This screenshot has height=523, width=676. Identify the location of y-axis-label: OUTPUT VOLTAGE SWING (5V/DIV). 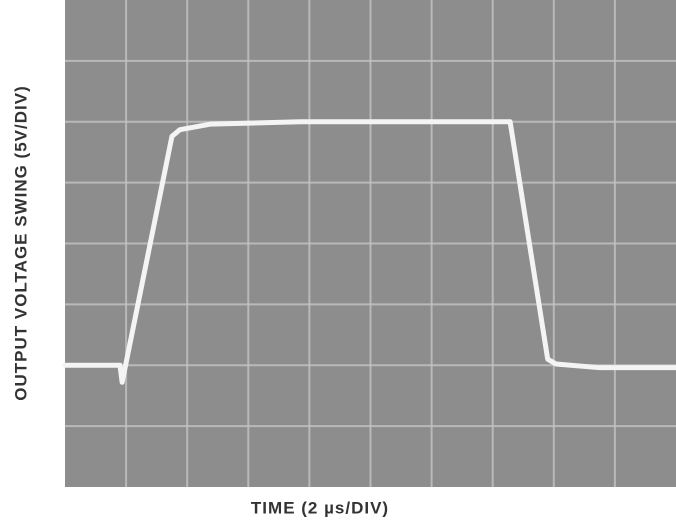
(20, 243).